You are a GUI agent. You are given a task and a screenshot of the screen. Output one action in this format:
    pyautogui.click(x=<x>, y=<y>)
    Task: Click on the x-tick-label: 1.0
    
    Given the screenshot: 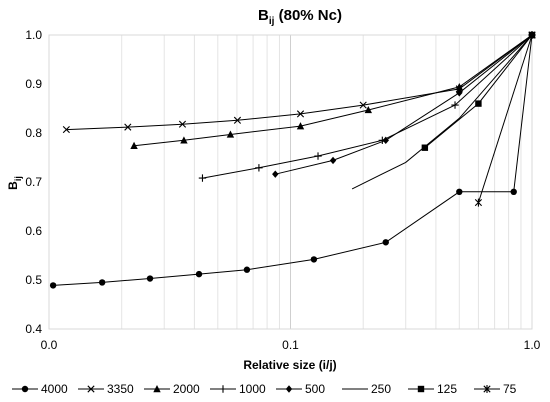 What is the action you would take?
    pyautogui.click(x=532, y=345)
    